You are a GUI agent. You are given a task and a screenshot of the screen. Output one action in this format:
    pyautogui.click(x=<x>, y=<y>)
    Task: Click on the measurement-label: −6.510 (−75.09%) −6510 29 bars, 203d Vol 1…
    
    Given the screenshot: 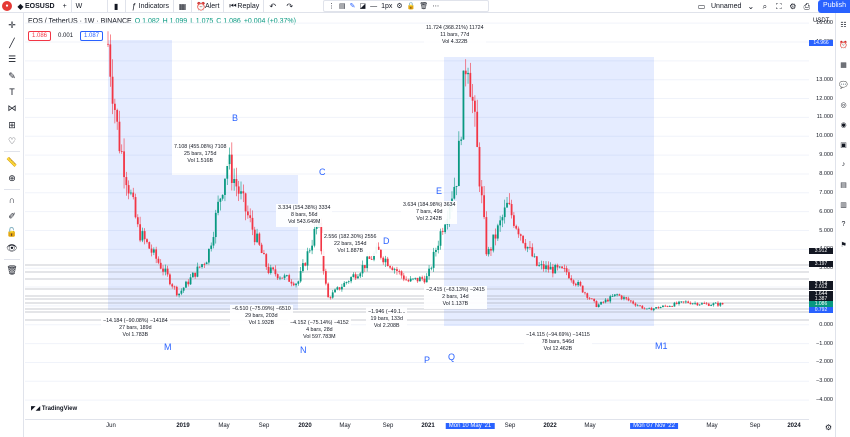 What is the action you would take?
    pyautogui.click(x=261, y=316)
    